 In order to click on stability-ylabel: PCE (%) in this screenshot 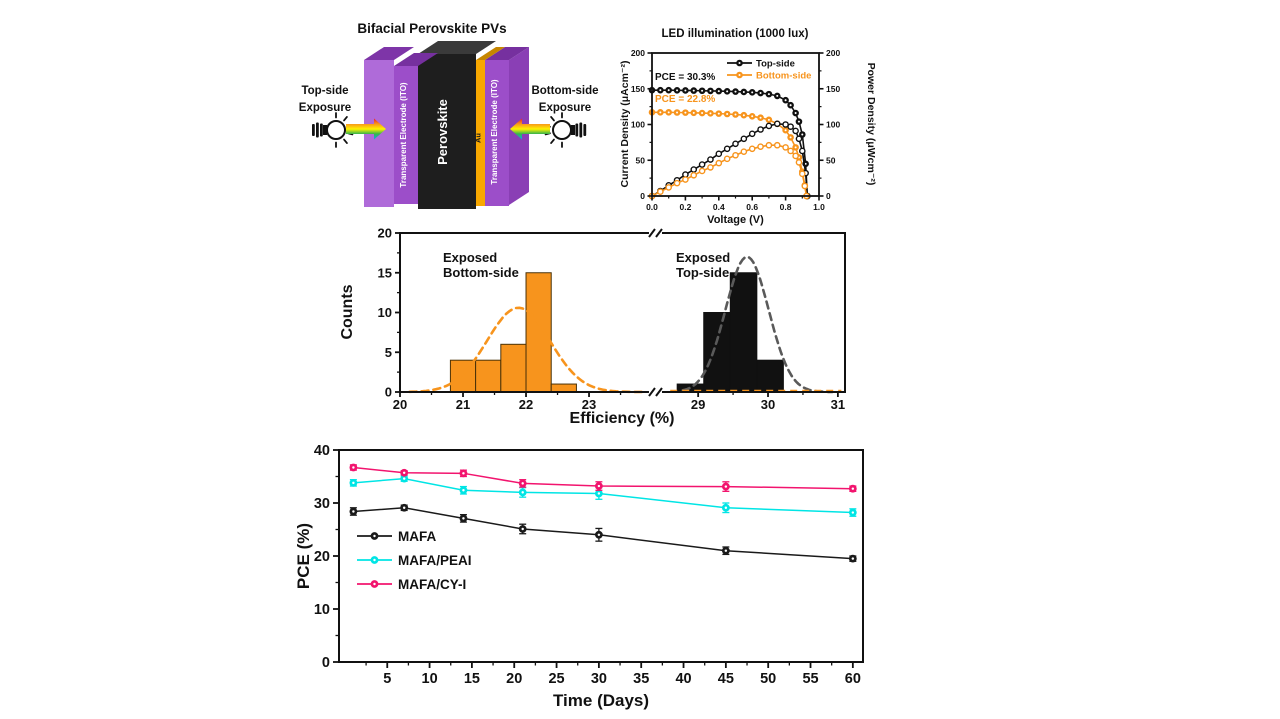, I will do `click(304, 556)`.